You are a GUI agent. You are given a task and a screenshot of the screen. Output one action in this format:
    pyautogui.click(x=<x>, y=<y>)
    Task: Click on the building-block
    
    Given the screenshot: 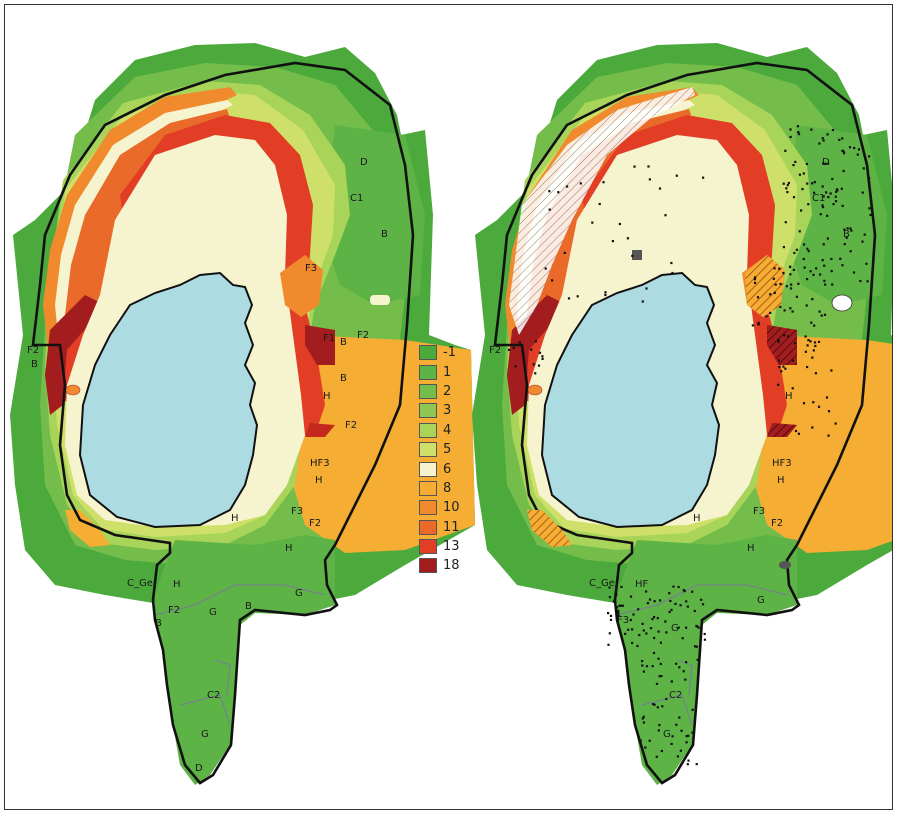 What is the action you would take?
    pyautogui.click(x=637, y=255)
    